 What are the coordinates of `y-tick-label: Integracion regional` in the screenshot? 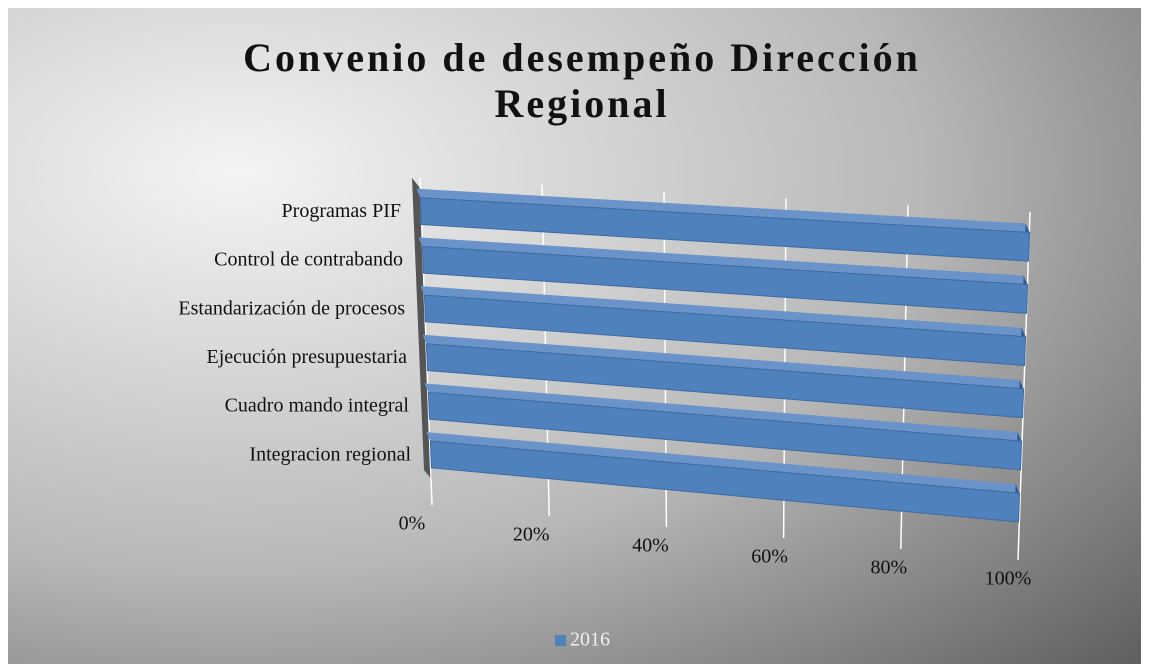 It's located at (330, 454).